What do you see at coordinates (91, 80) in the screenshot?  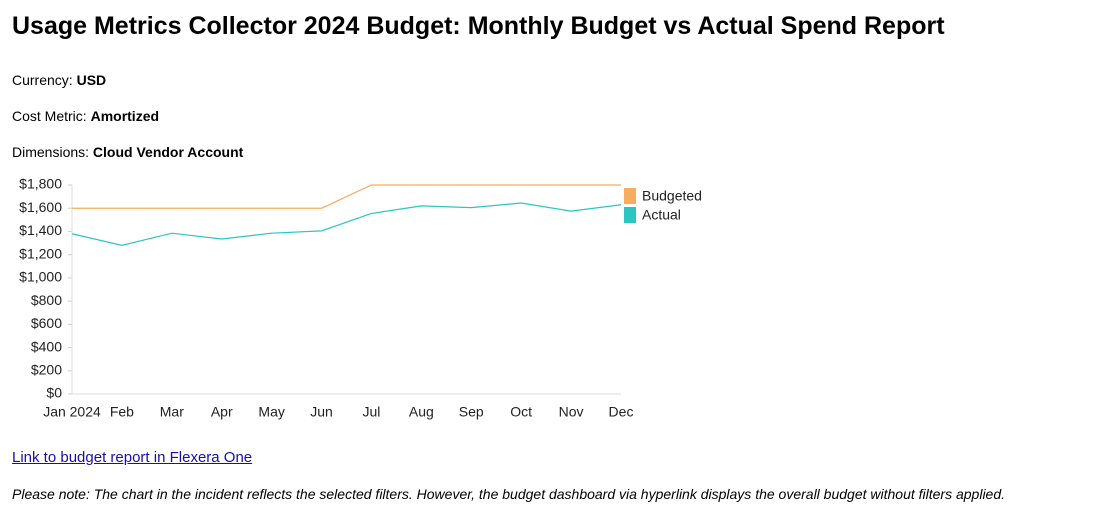 I see `field-value: USD` at bounding box center [91, 80].